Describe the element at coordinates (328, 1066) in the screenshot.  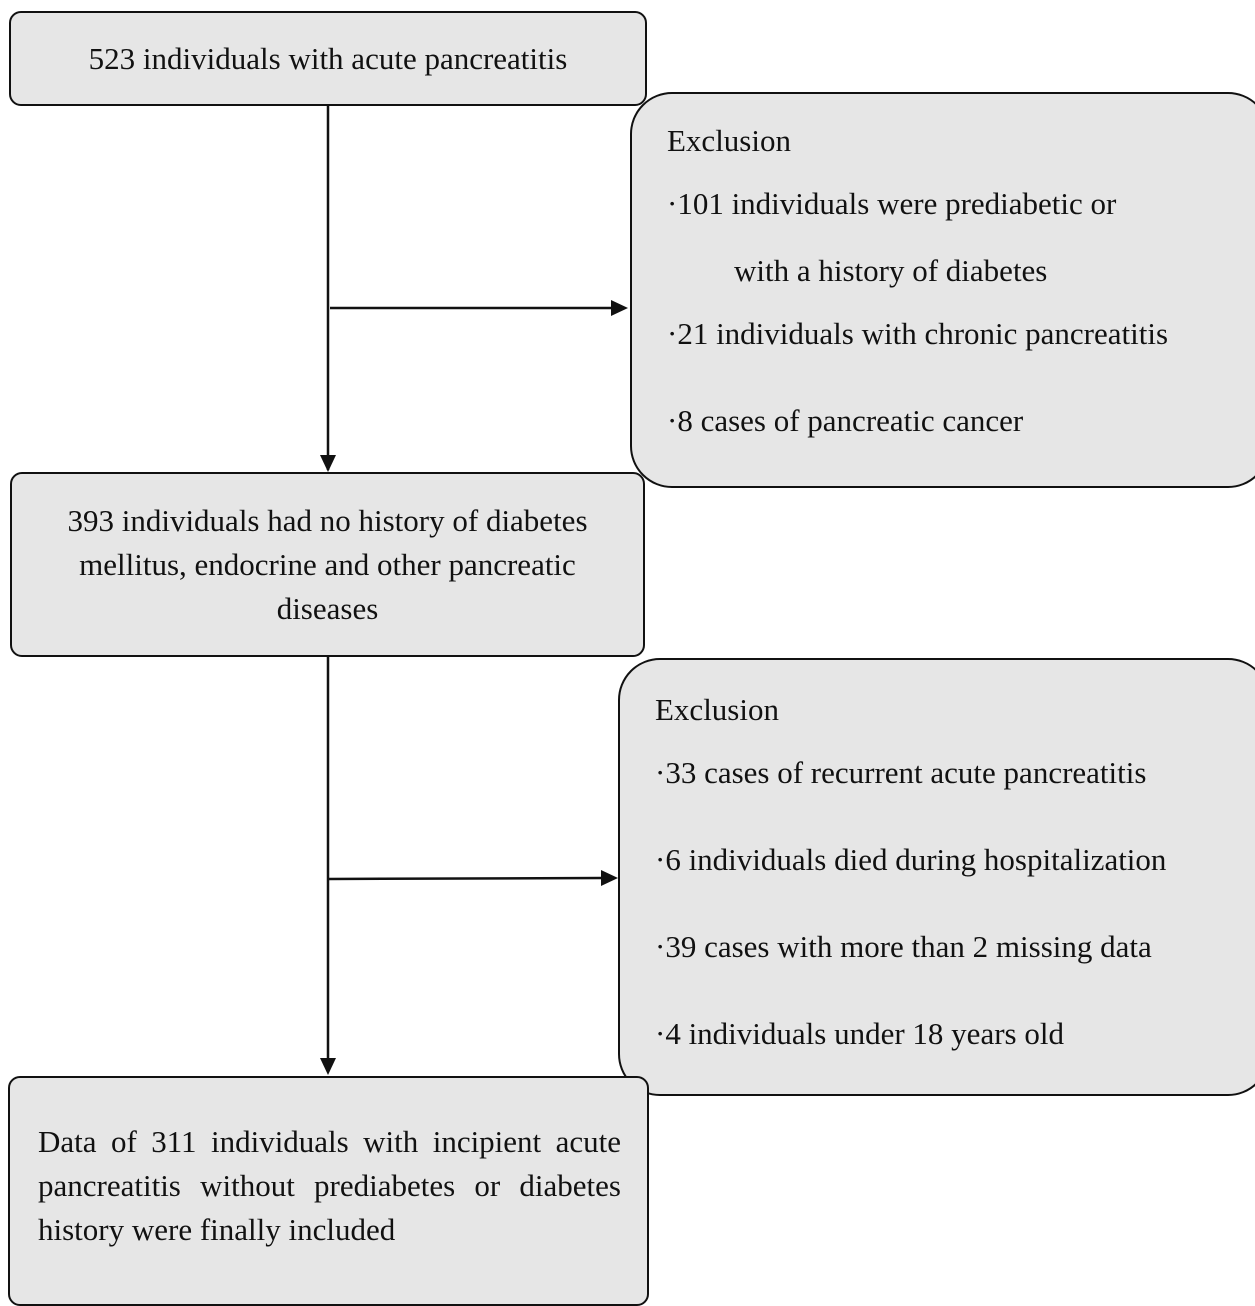
I see `arrowhead-middle-to-final` at that location.